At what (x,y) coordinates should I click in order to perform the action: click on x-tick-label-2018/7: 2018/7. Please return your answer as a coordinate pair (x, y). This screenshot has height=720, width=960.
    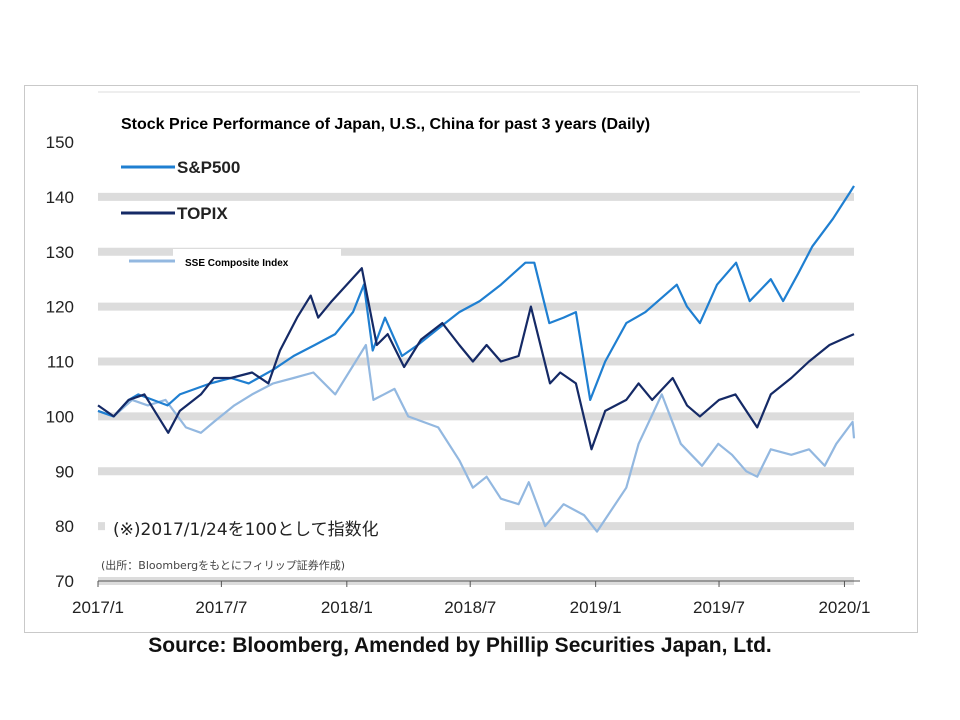
    Looking at the image, I should click on (470, 607).